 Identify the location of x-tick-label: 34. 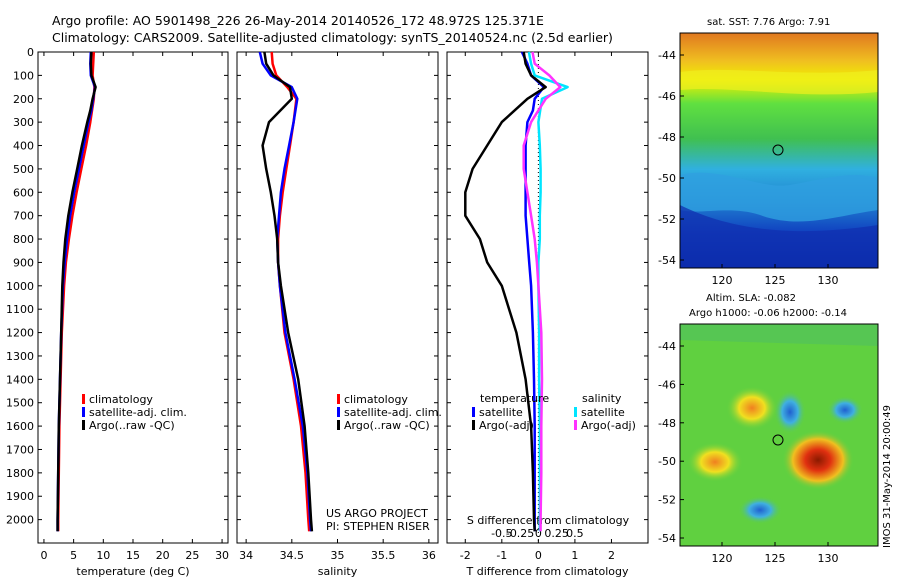
(246, 555).